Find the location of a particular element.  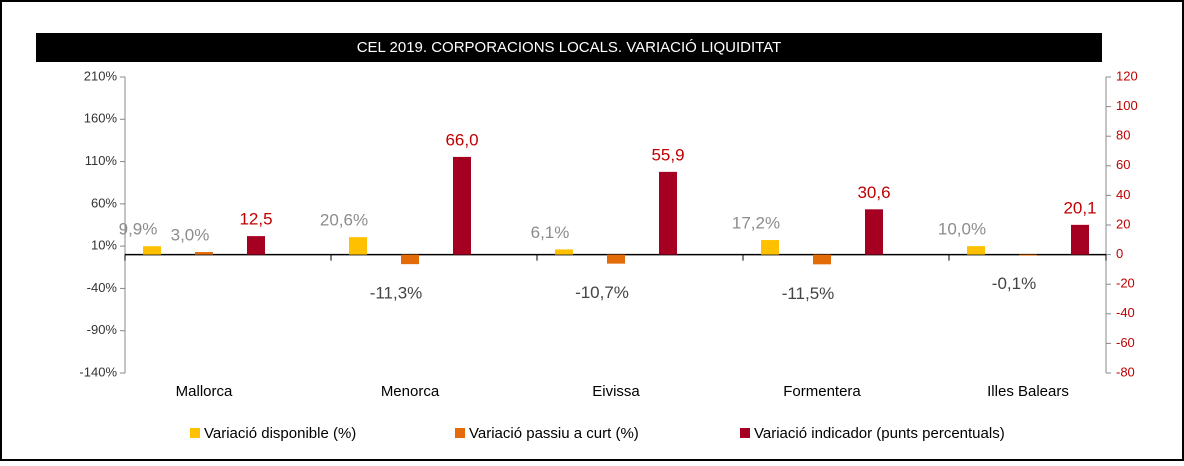

y2-tick-label: 120 is located at coordinates (1127, 75).